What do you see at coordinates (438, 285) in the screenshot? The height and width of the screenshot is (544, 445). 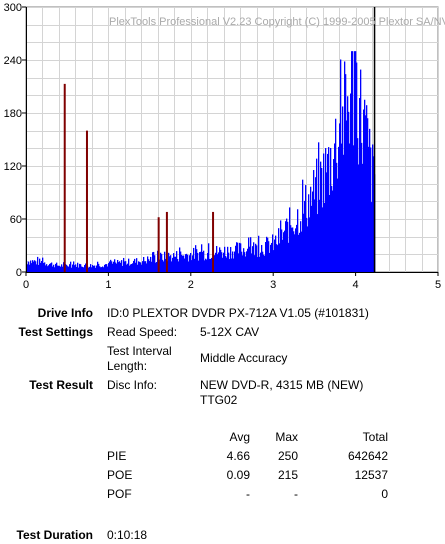 I see `x-tick-label: 5` at bounding box center [438, 285].